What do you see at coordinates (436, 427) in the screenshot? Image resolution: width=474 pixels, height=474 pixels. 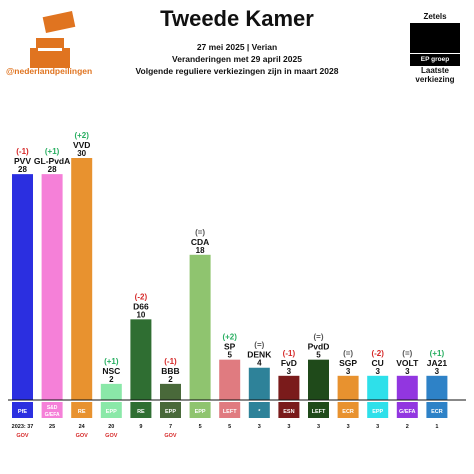 I see `last-election-value: 1` at bounding box center [436, 427].